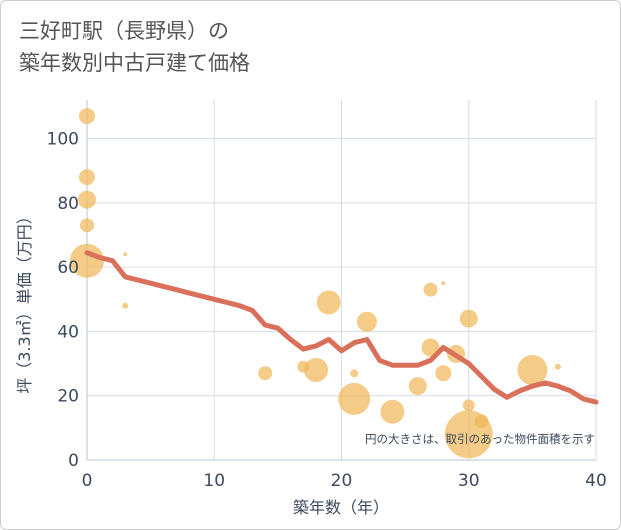 Image resolution: width=621 pixels, height=530 pixels. I want to click on x-axis-label: 築年数（年）, so click(341, 507).